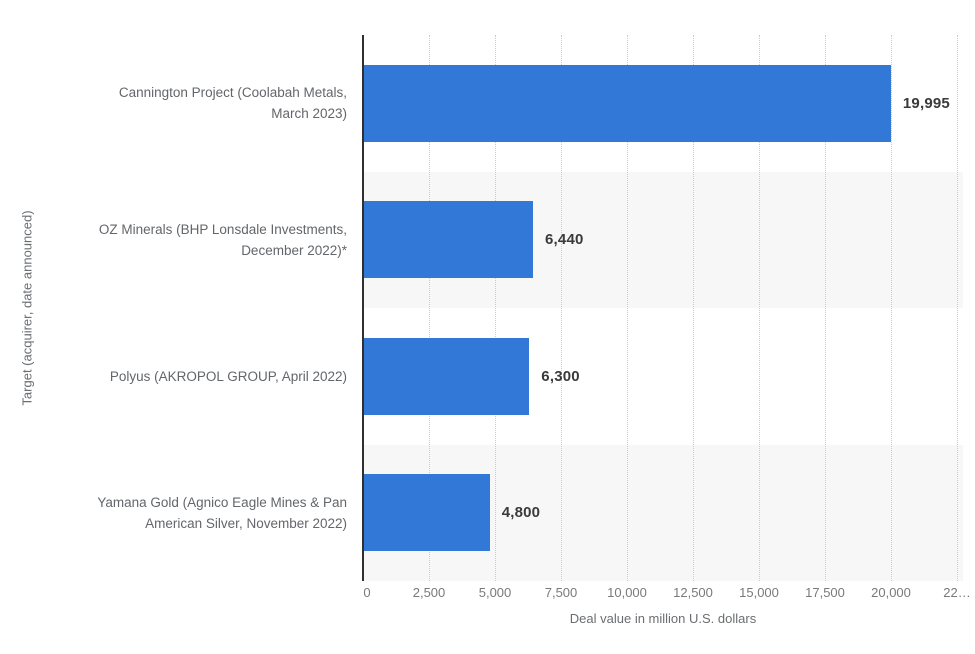  I want to click on bar-cannington-project, so click(627, 103).